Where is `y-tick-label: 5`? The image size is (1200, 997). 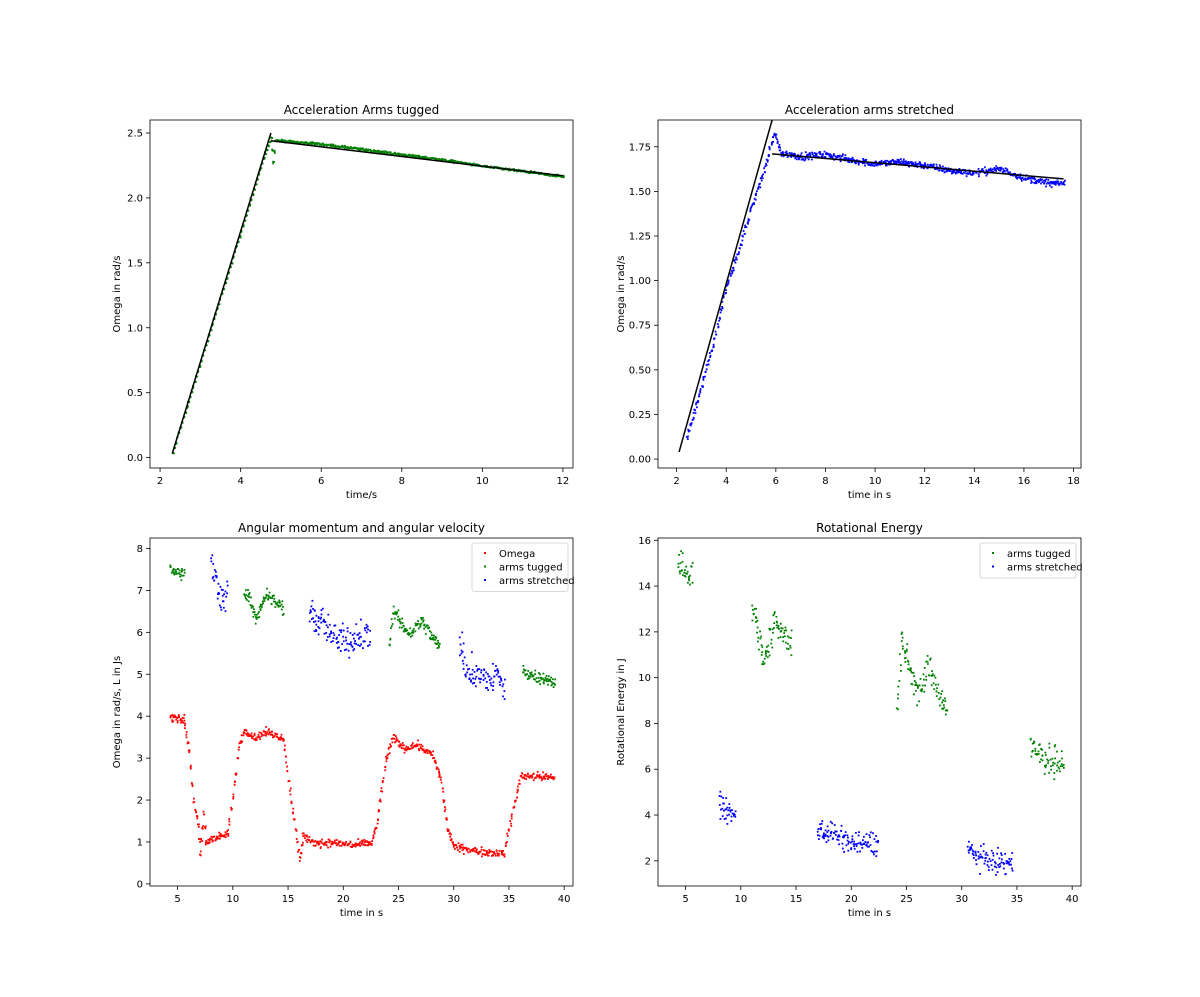 y-tick-label: 5 is located at coordinates (140, 675).